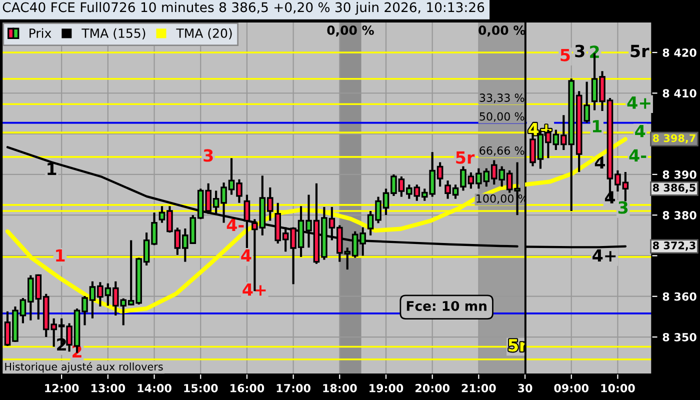  I want to click on x-tick-label: 14:00, so click(155, 388).